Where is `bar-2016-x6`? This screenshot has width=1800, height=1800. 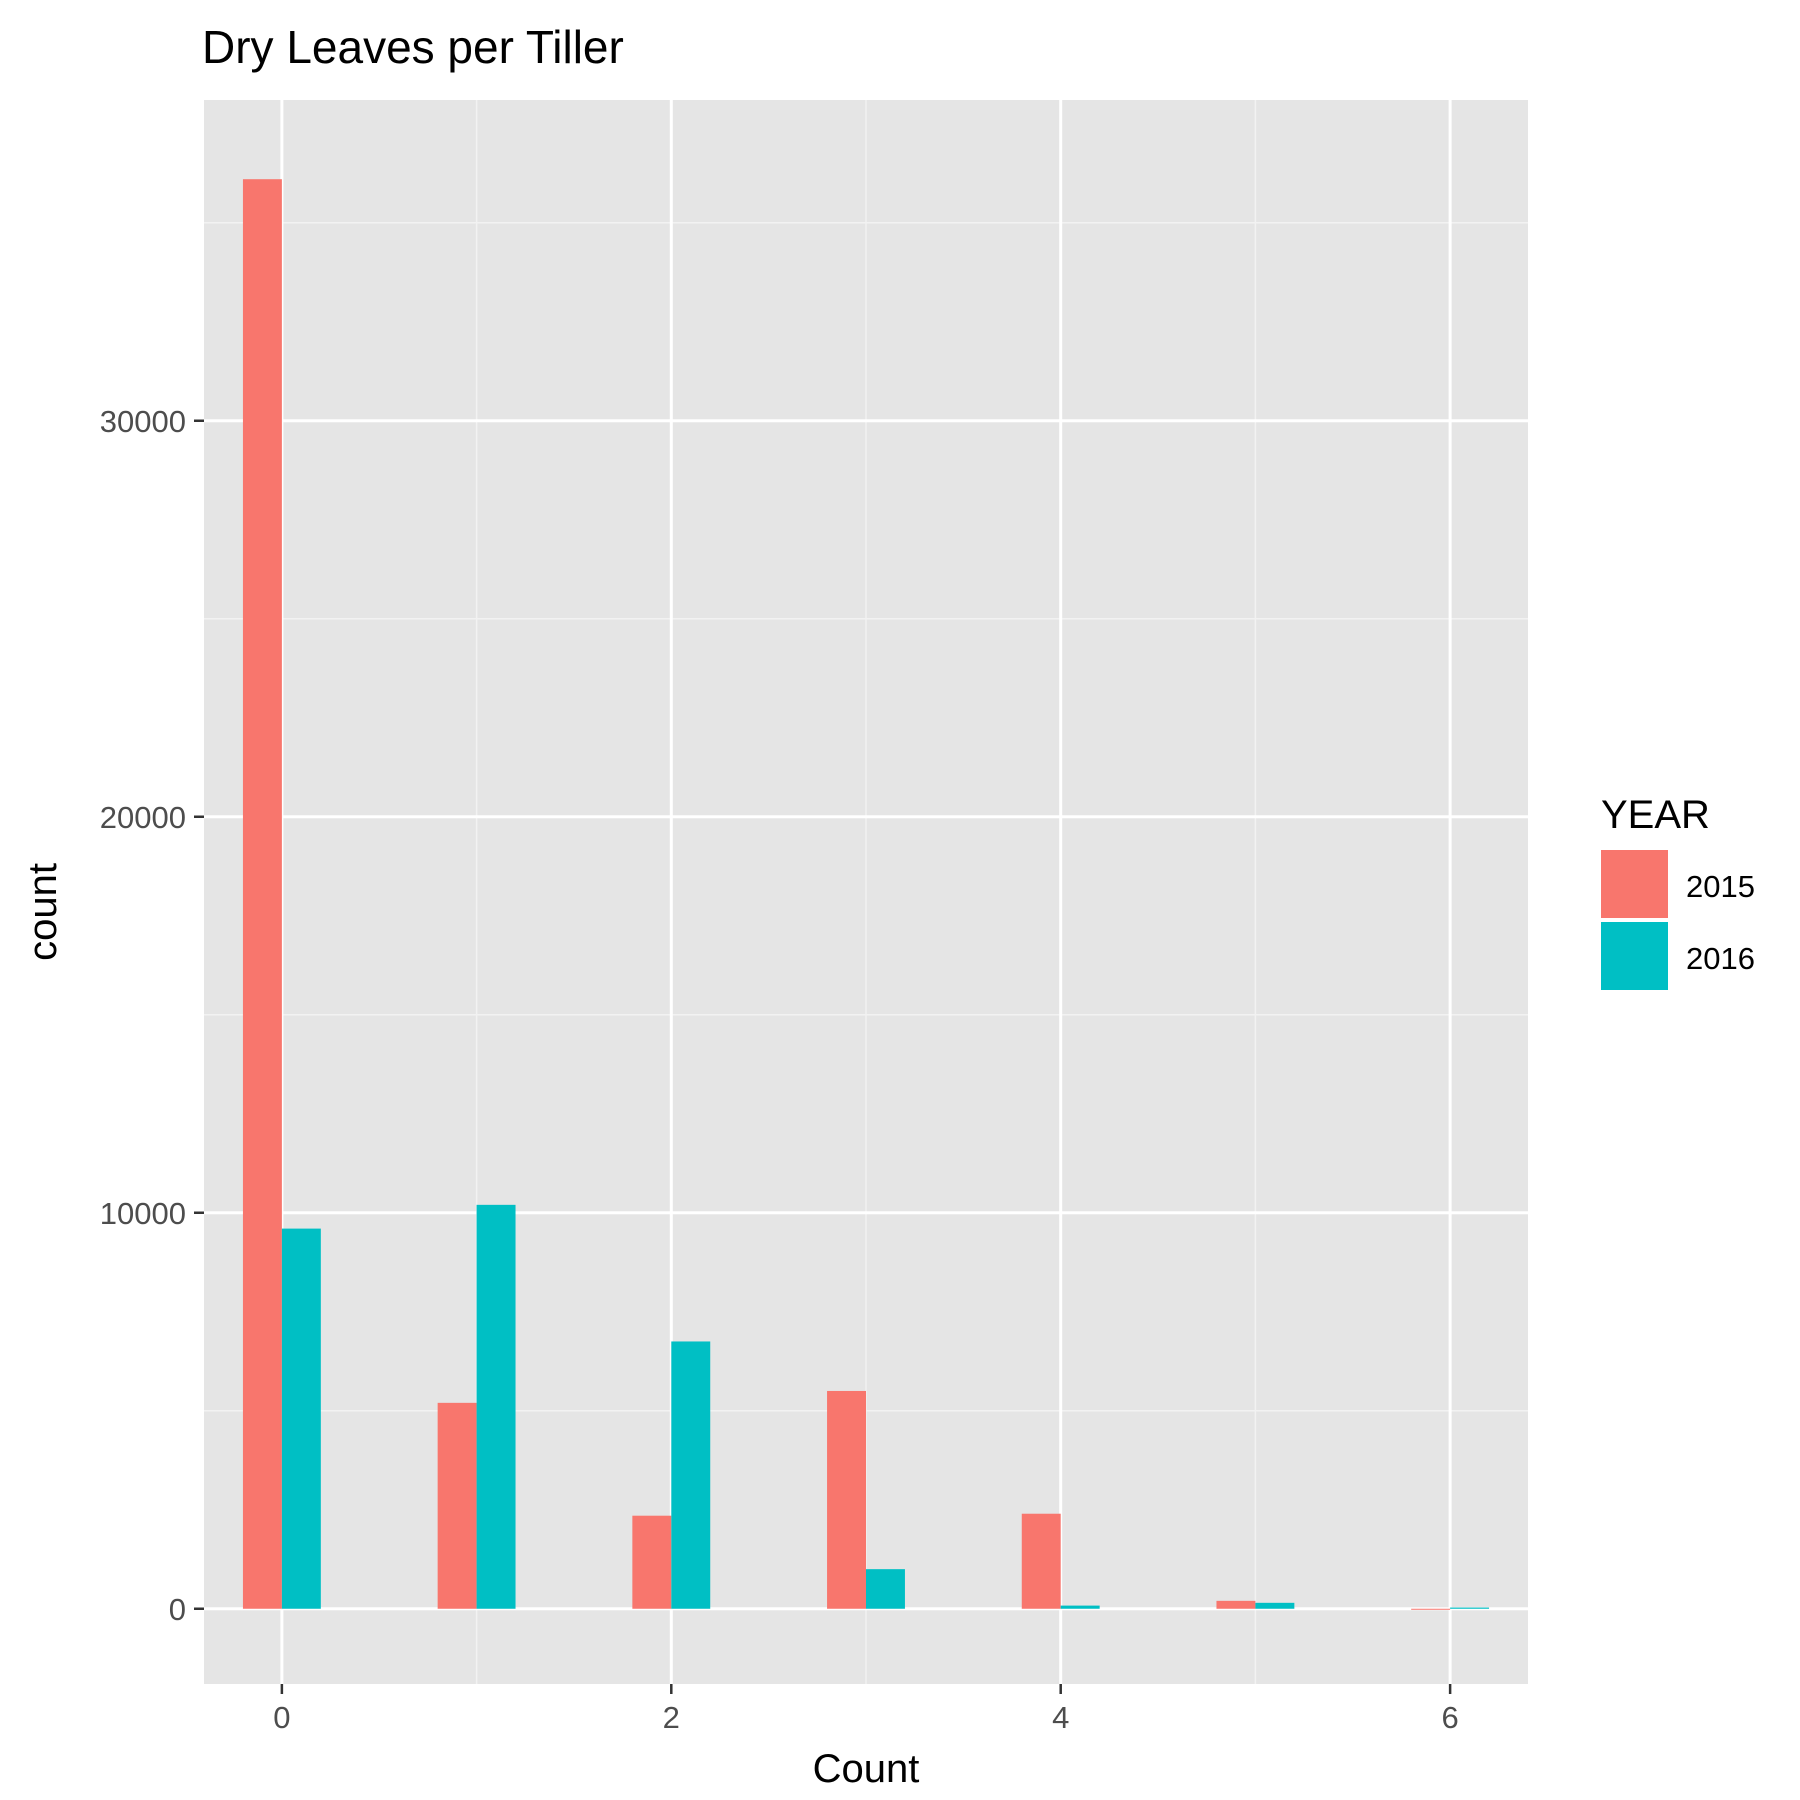
bar-2016-x6 is located at coordinates (1470, 1608).